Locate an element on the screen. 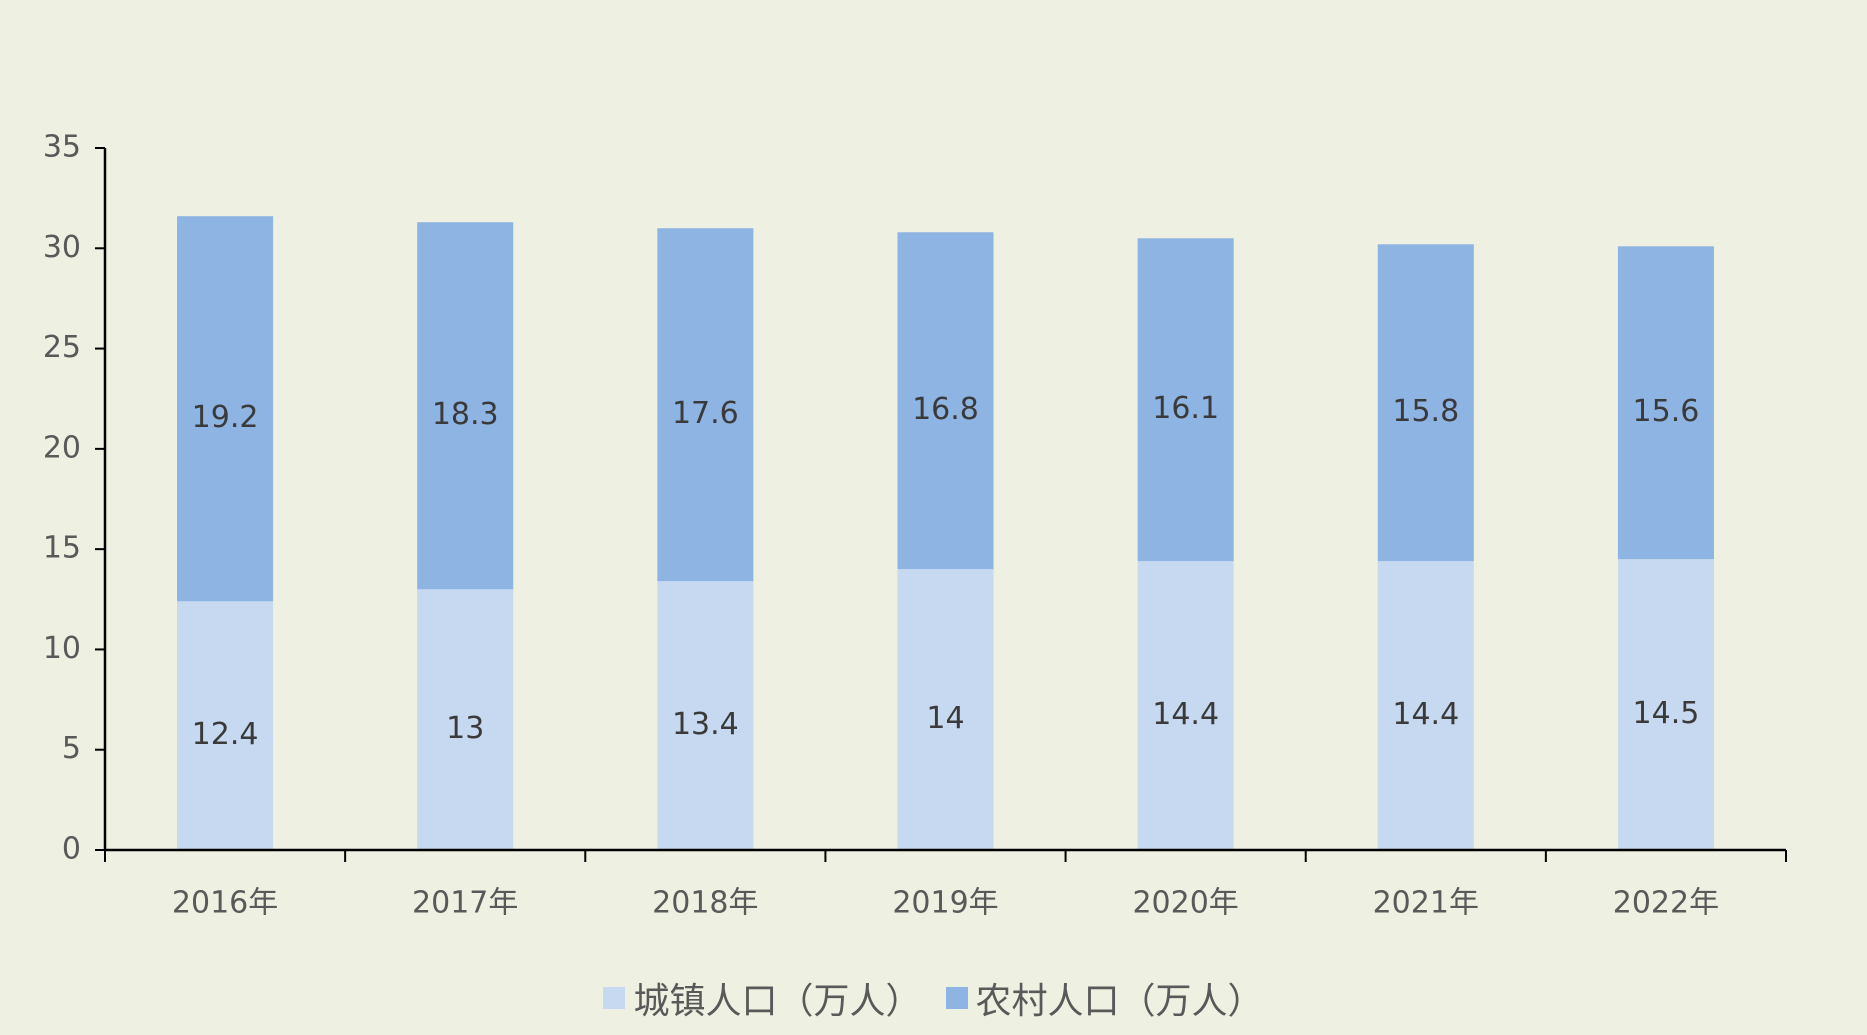 The height and width of the screenshot is (1035, 1867). legend-label: 城镇人口（万人） is located at coordinates (777, 1001).